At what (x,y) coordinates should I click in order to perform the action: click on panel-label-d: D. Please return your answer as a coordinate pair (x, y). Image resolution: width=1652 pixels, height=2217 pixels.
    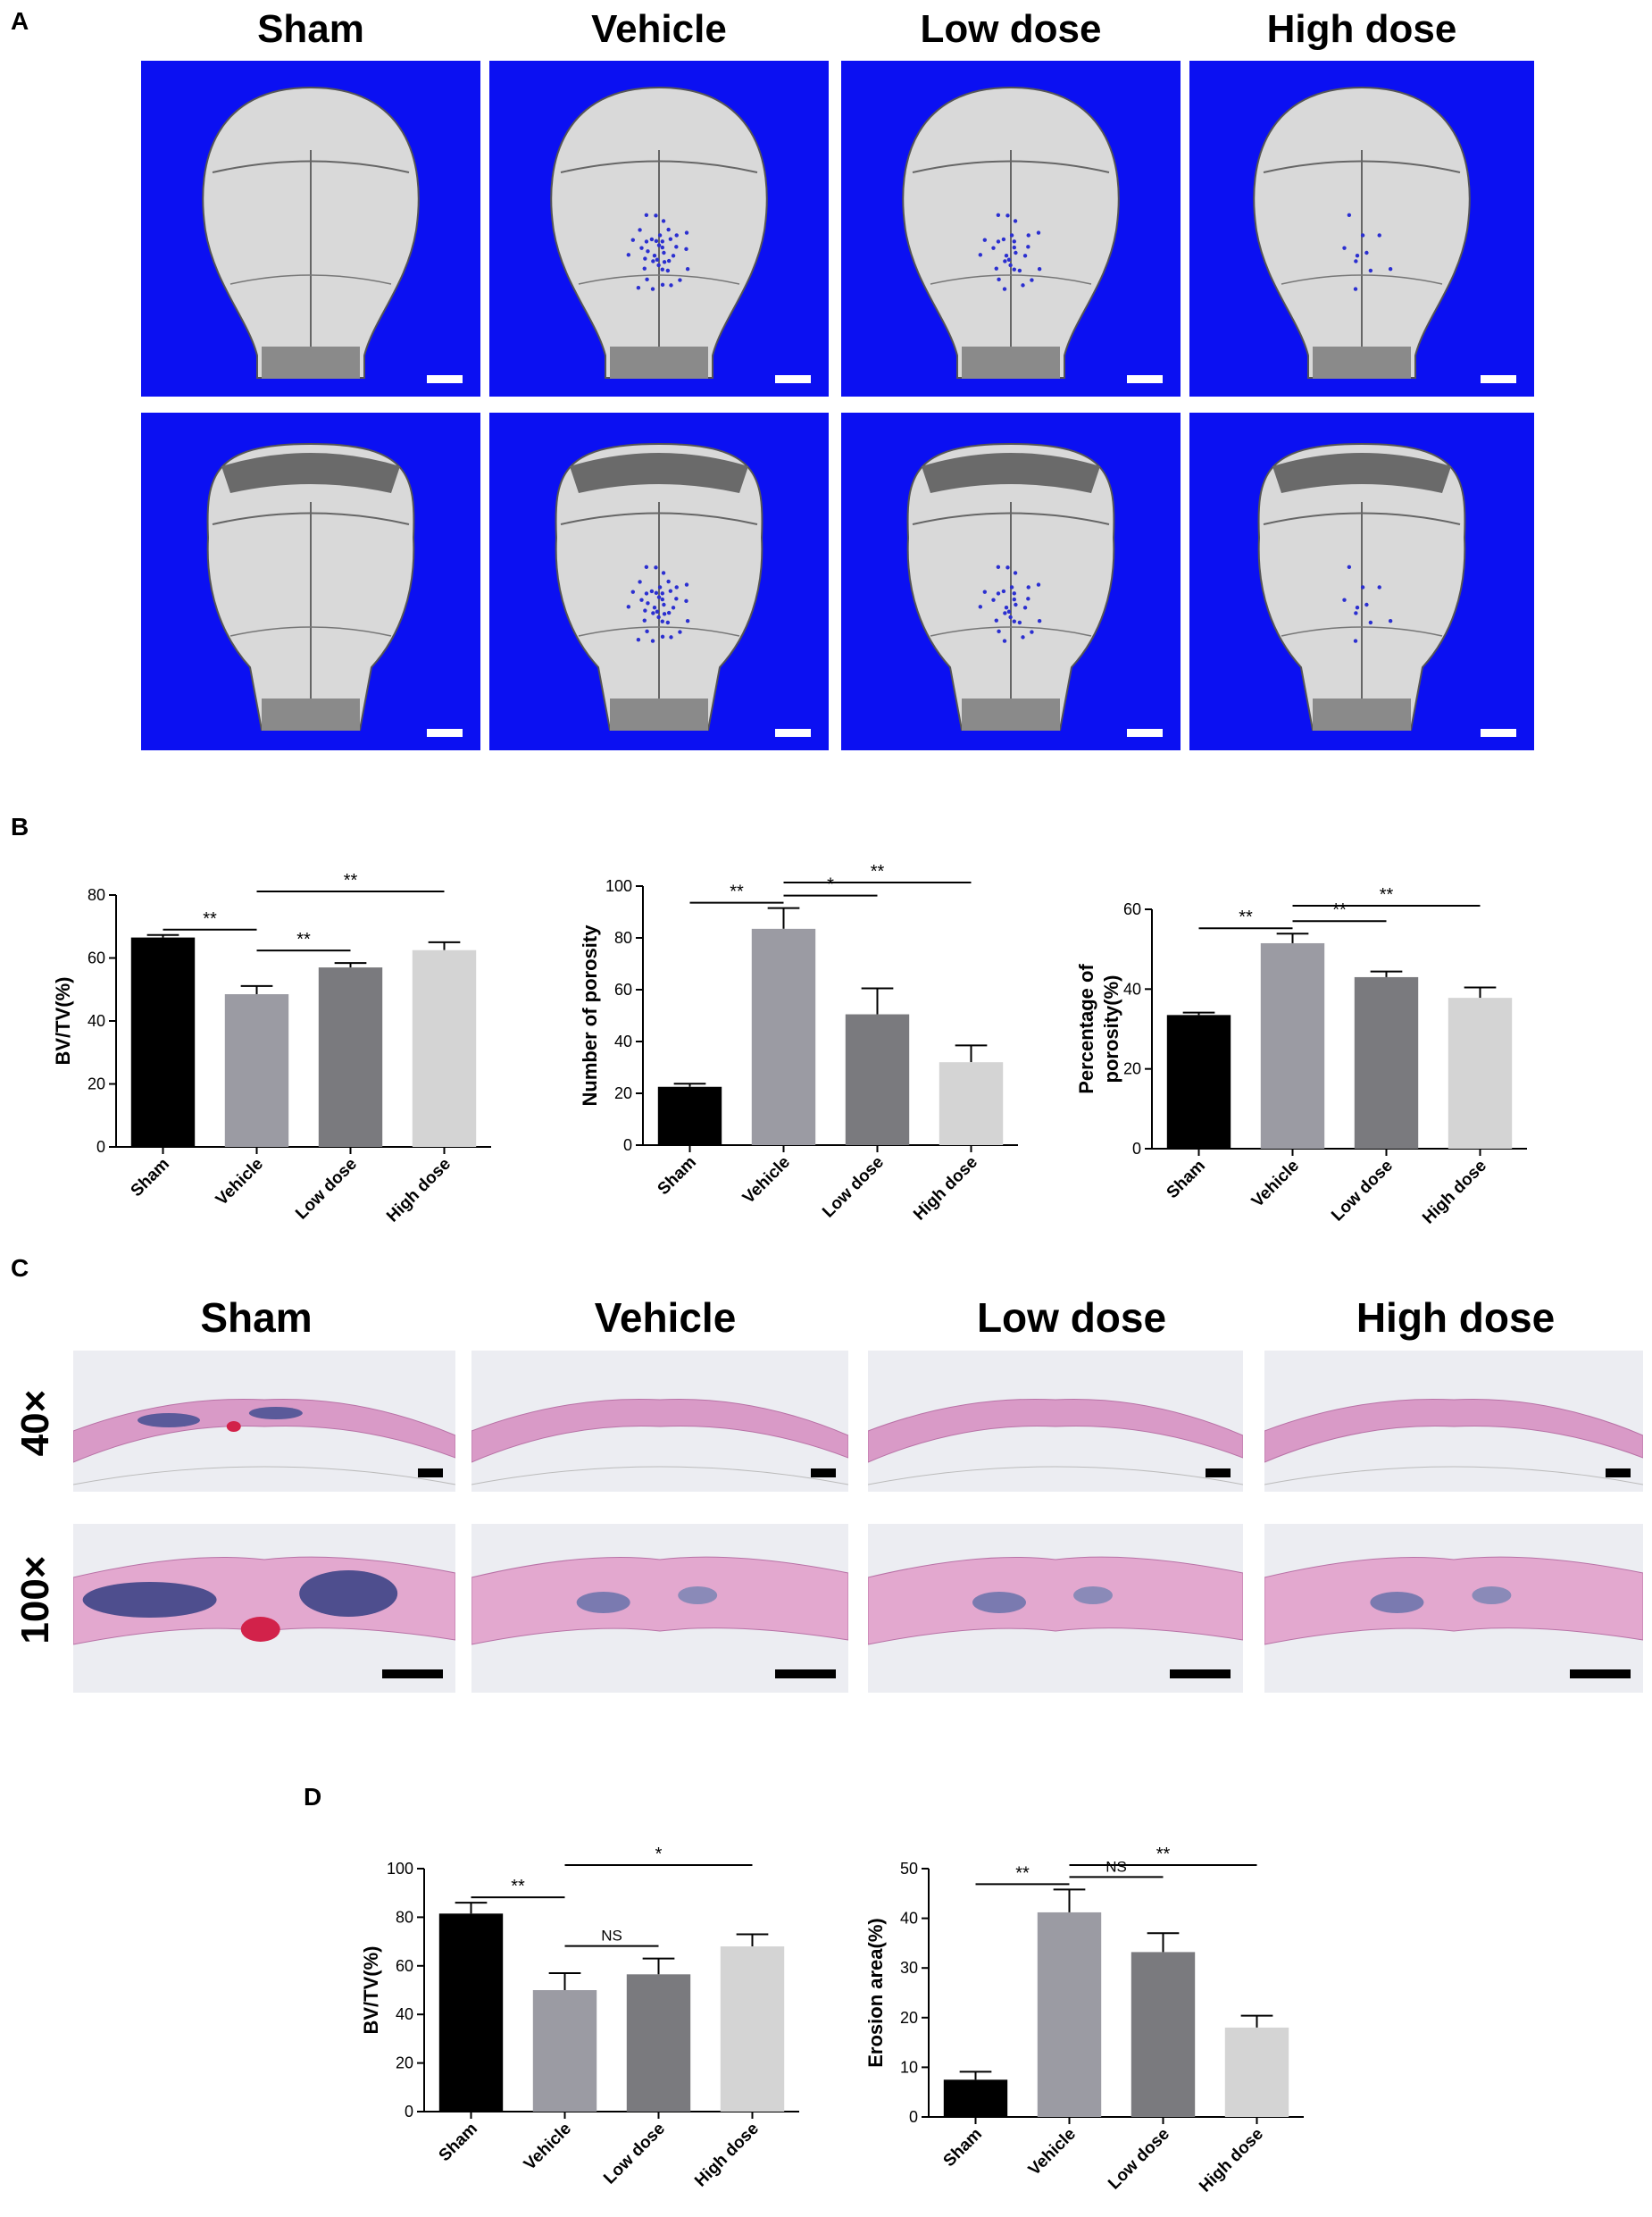
    Looking at the image, I should click on (313, 1797).